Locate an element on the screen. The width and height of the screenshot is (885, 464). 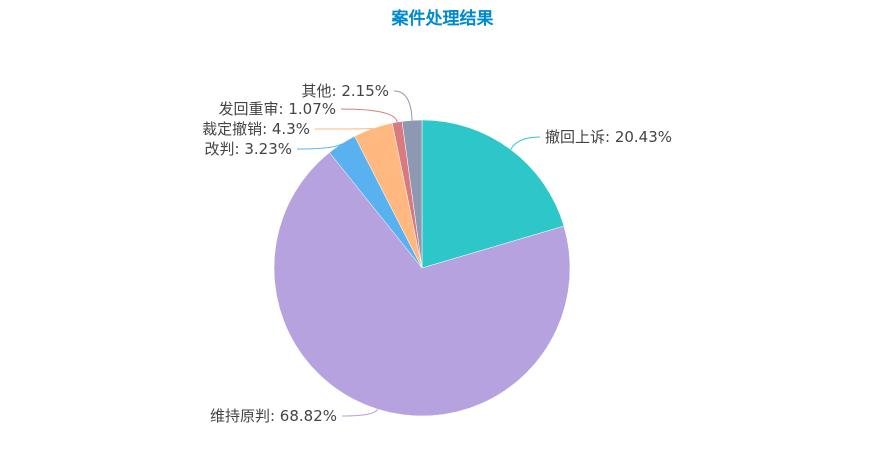
slice-label-4: 裁定撤销: 4.3% is located at coordinates (256, 129).